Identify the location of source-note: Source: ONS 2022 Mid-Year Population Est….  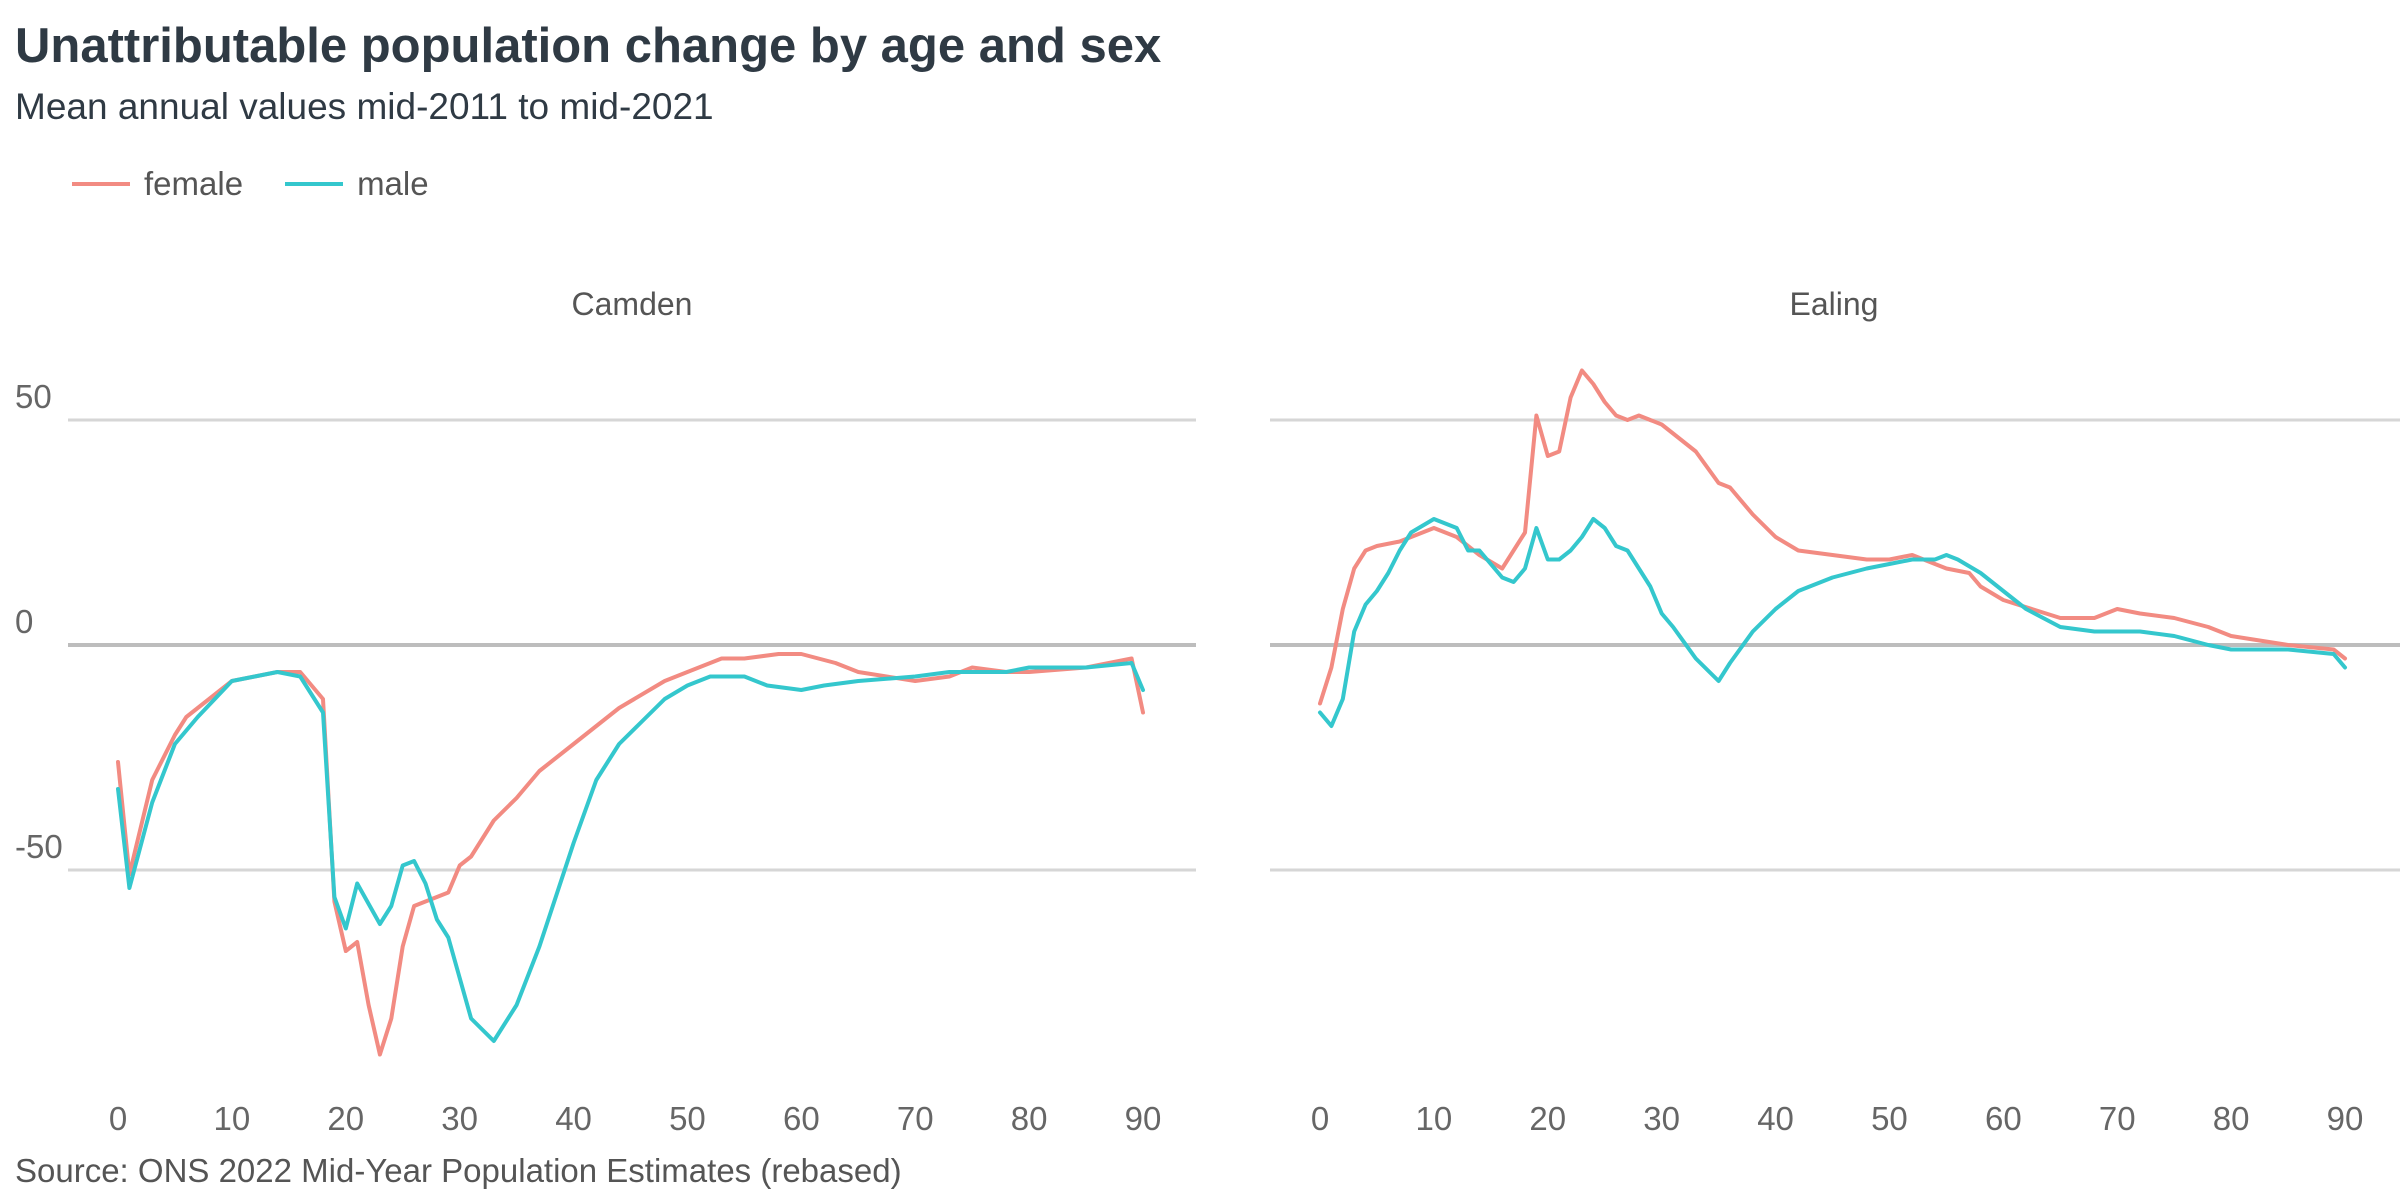
(458, 1170).